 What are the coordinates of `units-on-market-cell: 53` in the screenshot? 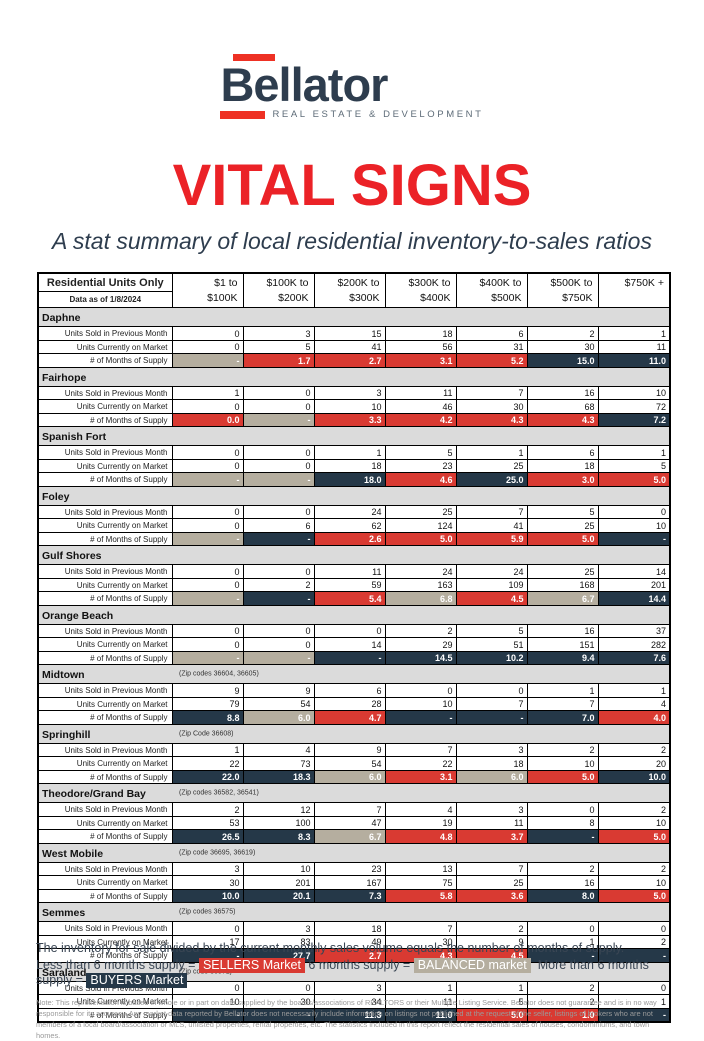 It's located at (207, 823).